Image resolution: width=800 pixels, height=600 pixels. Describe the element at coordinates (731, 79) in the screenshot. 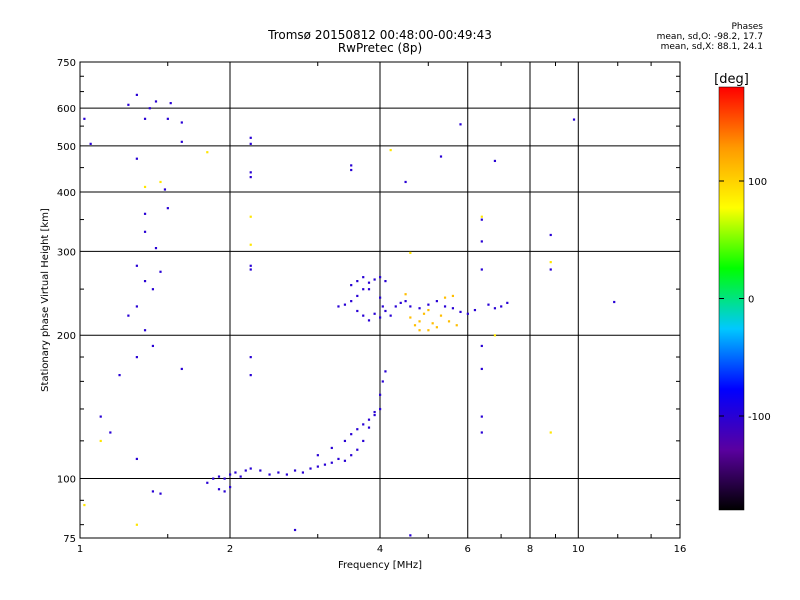

I see `colorbar-label: [deg]` at that location.